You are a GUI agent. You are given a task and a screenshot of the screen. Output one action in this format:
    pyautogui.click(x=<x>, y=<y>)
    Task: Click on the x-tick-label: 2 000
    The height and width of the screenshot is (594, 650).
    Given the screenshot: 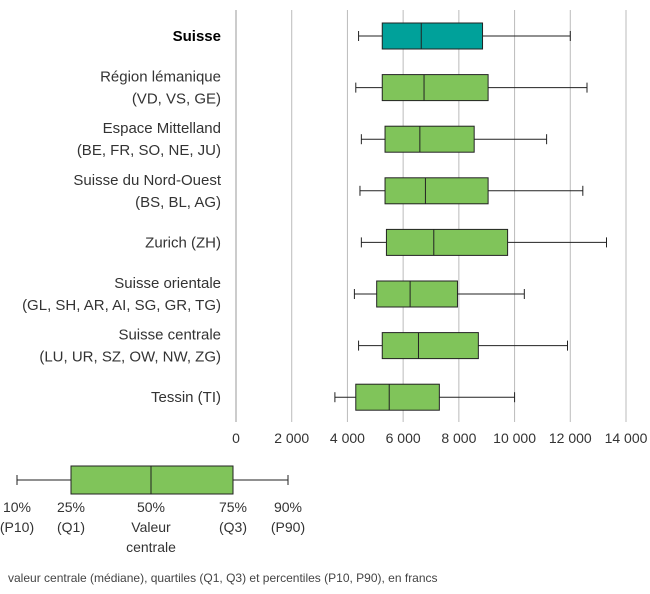 What is the action you would take?
    pyautogui.click(x=291, y=438)
    